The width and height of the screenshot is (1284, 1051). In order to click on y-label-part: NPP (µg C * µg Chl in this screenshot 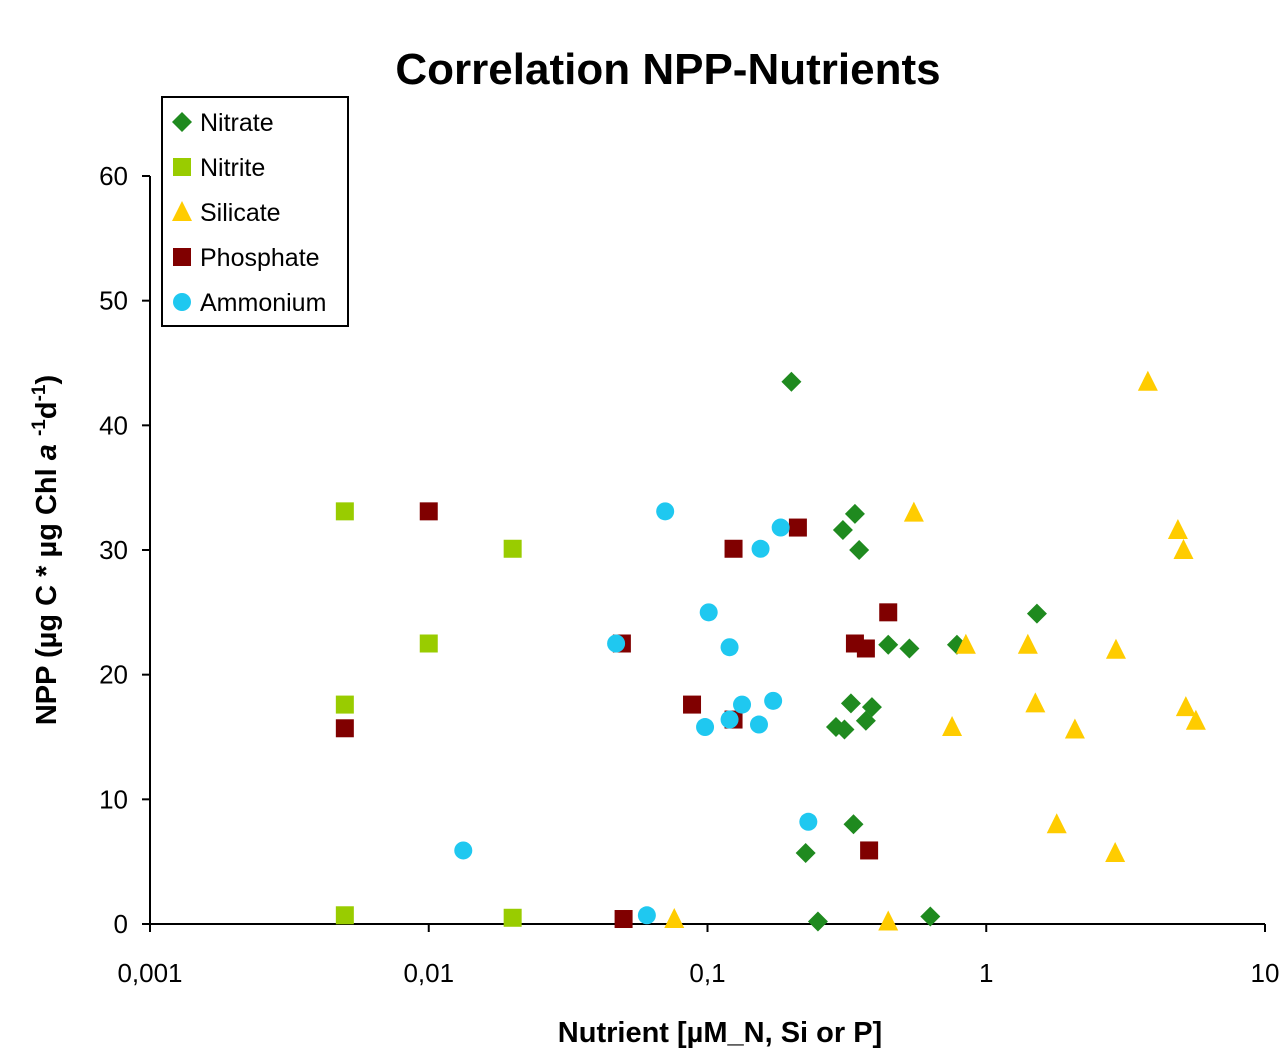, I will do `click(47, 592)`.